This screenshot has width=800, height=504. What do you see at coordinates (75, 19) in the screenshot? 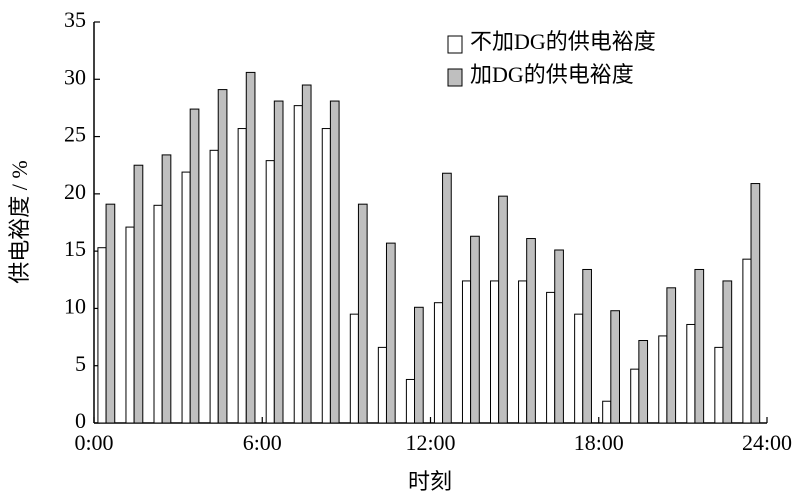
I see `y-tick-label: 35` at bounding box center [75, 19].